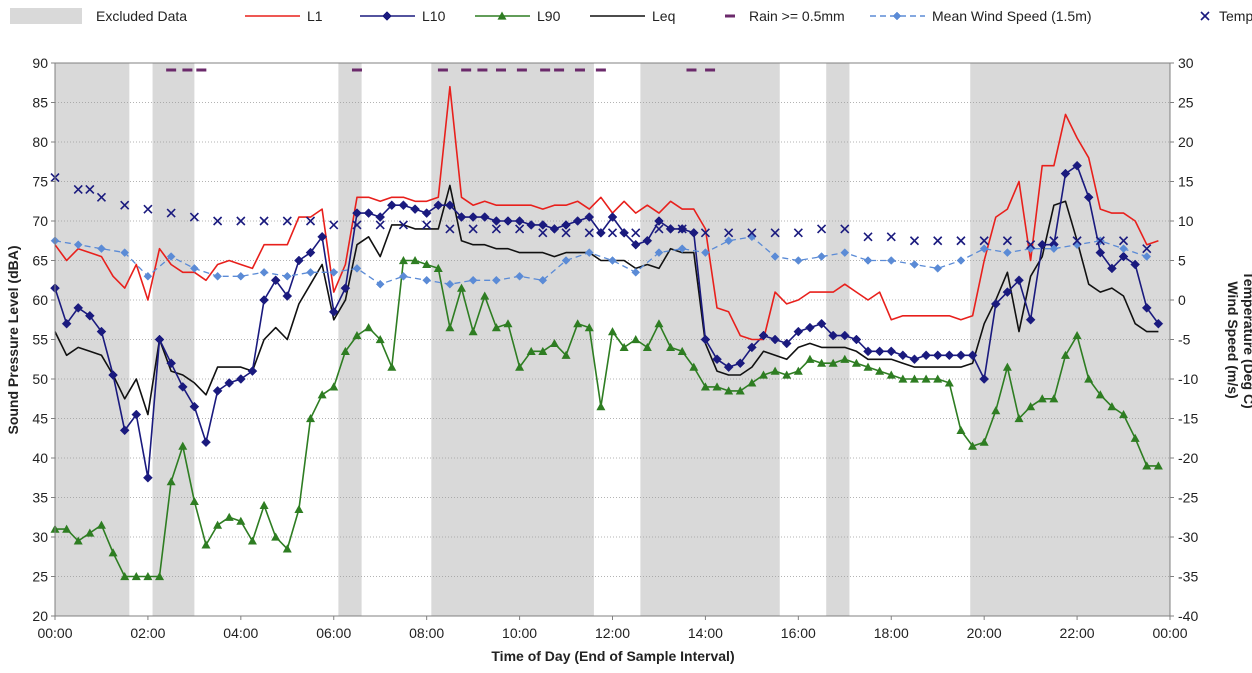  I want to click on legend-l90-swatch-marker, so click(502, 15).